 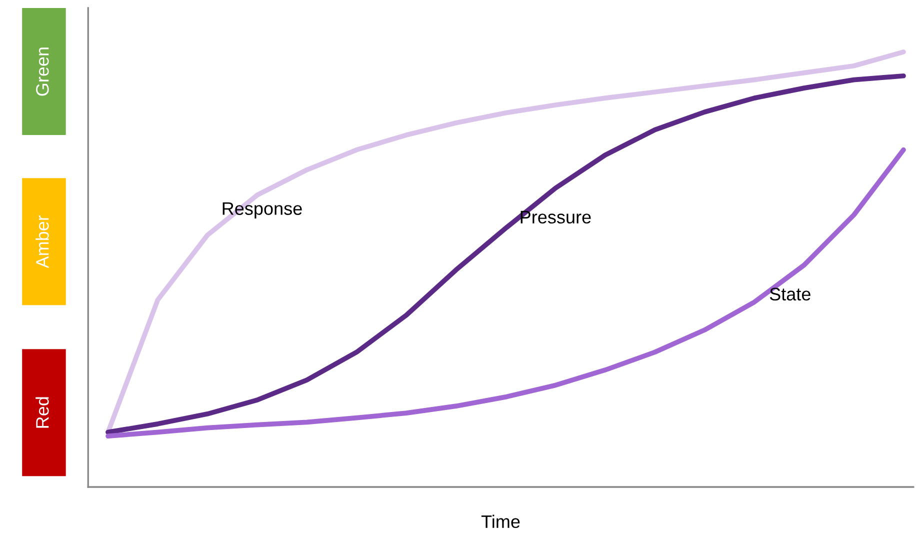 I want to click on series-label: Pressure, so click(x=555, y=217).